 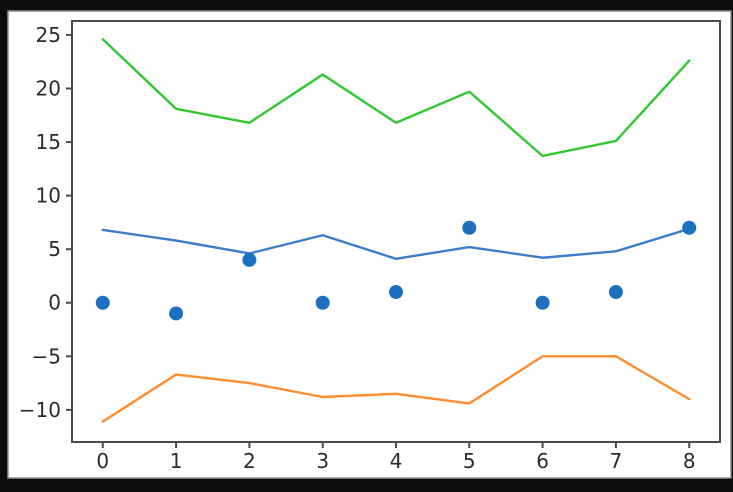 What do you see at coordinates (176, 461) in the screenshot?
I see `x-tick-label: 1` at bounding box center [176, 461].